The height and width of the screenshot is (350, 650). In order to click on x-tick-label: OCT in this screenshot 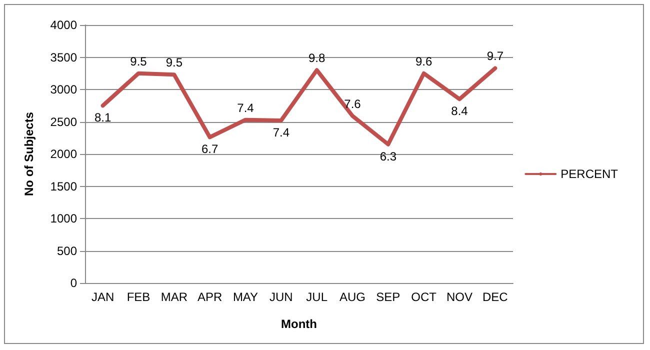, I will do `click(424, 297)`.